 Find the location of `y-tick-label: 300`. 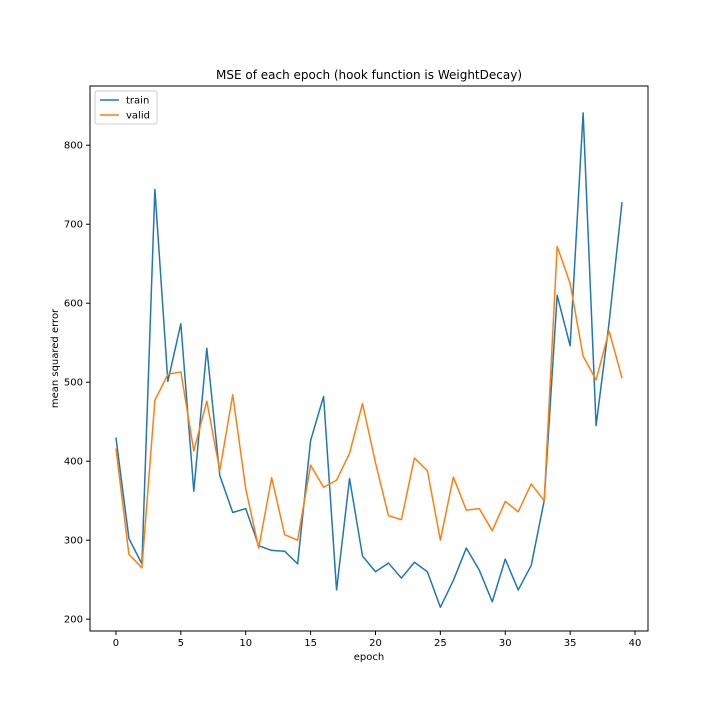

y-tick-label: 300 is located at coordinates (73, 541).